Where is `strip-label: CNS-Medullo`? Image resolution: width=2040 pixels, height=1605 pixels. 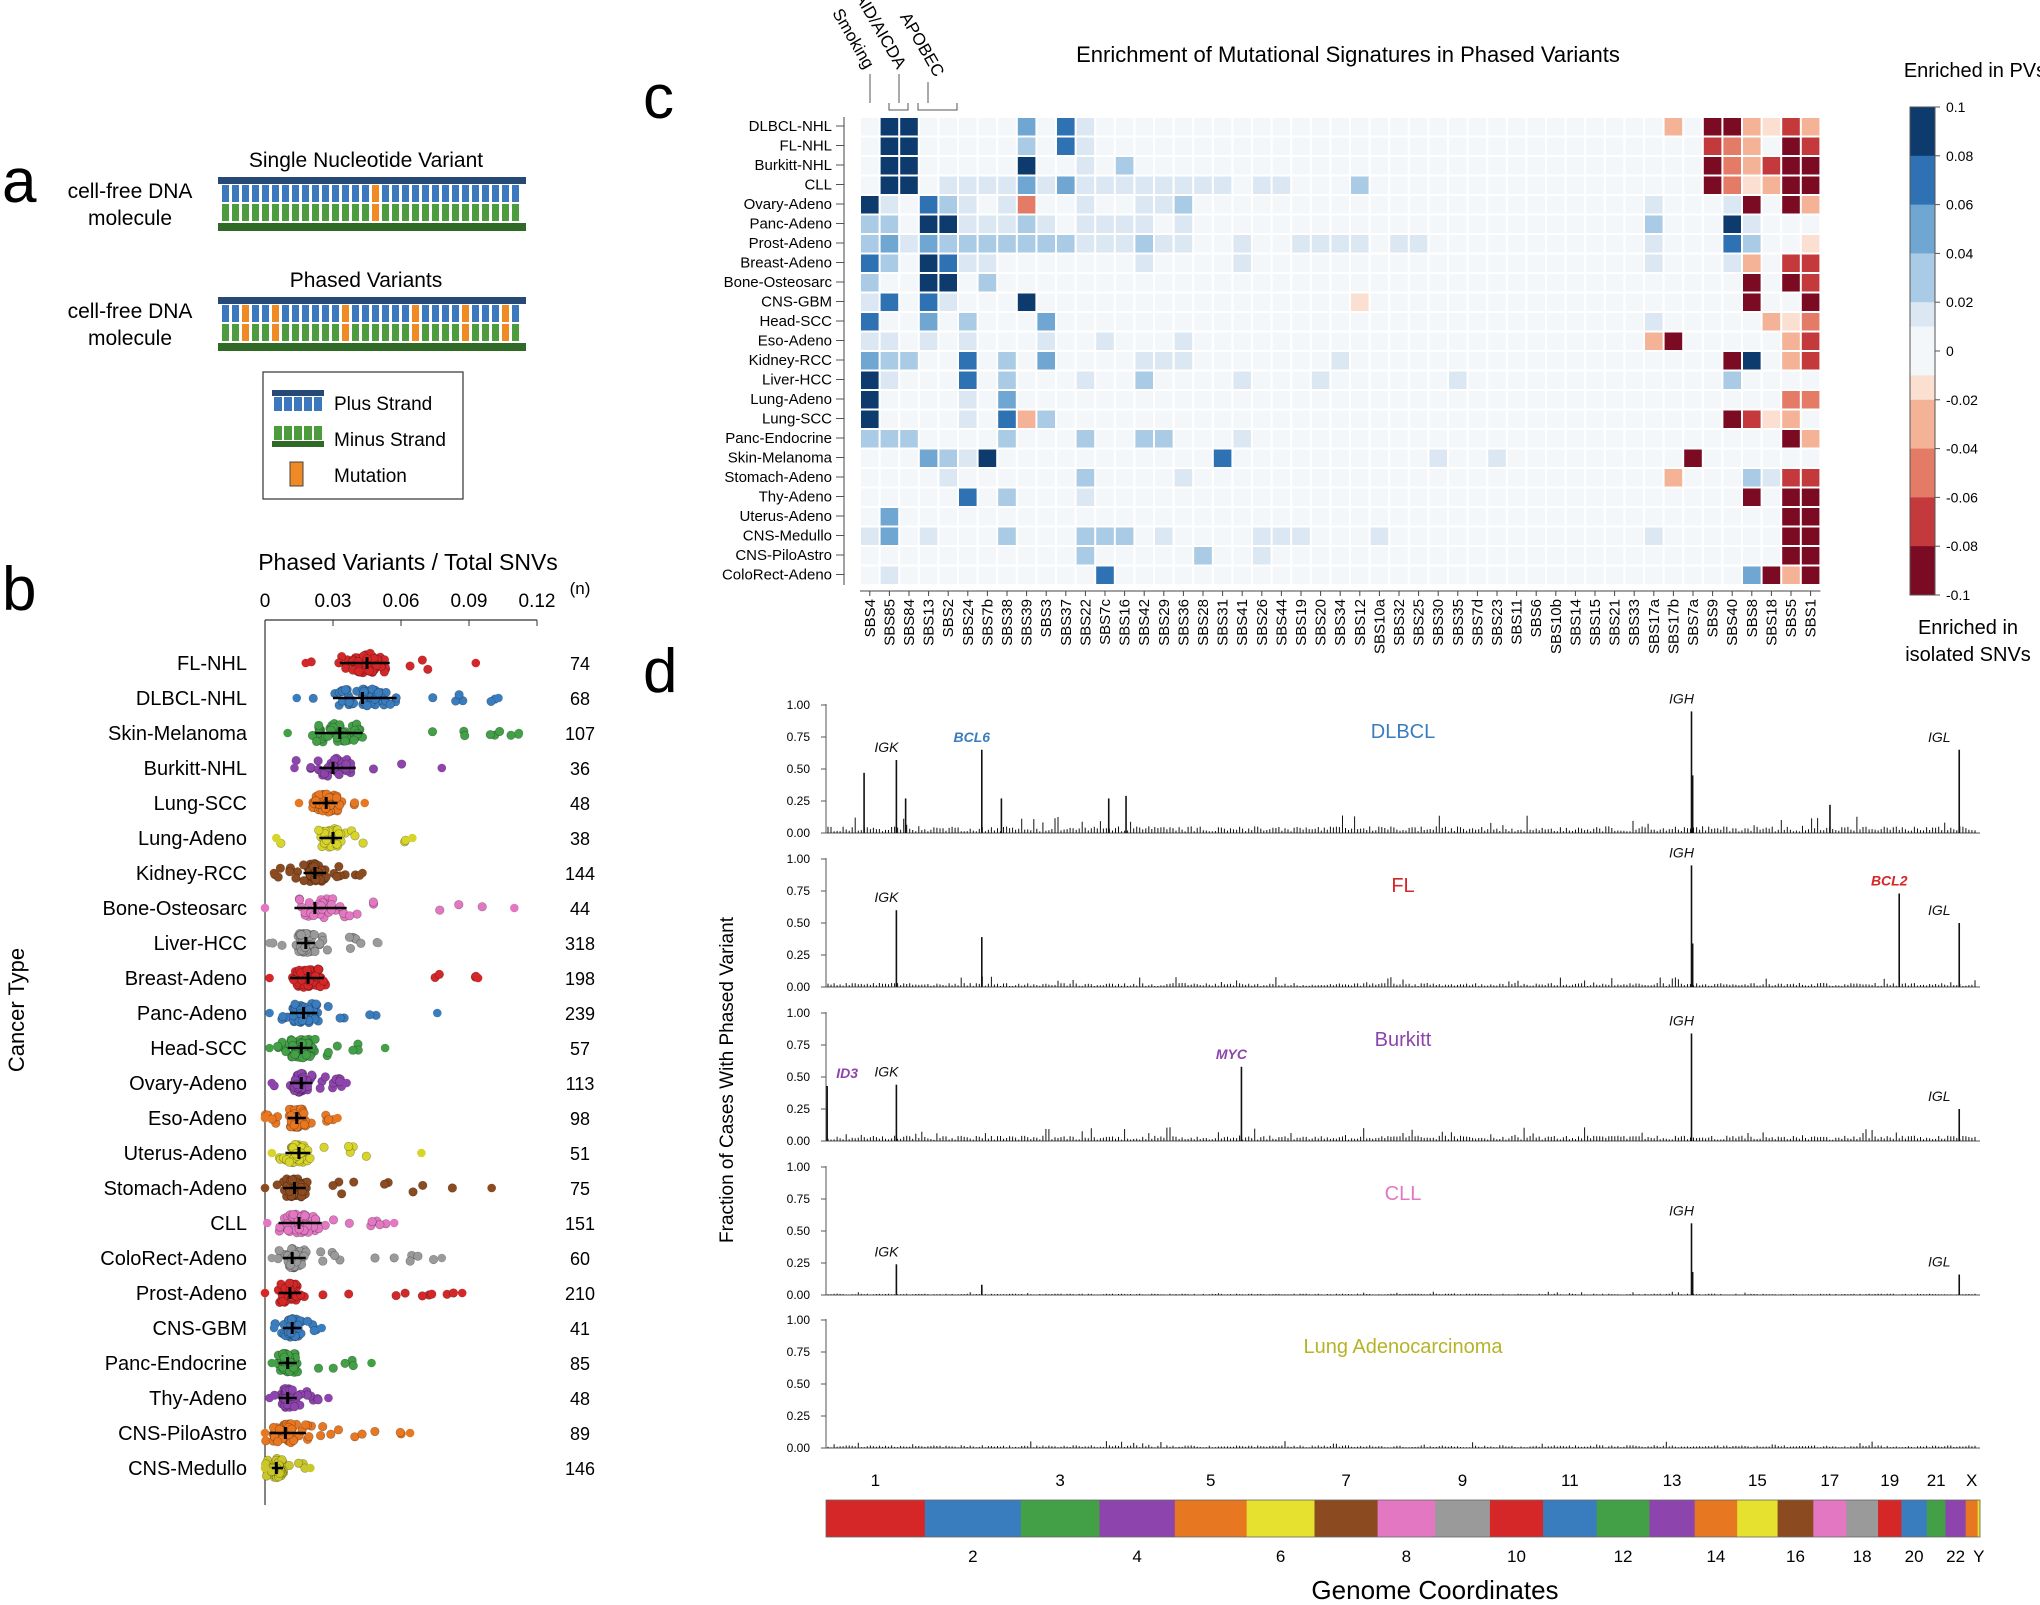 strip-label: CNS-Medullo is located at coordinates (187, 1469).